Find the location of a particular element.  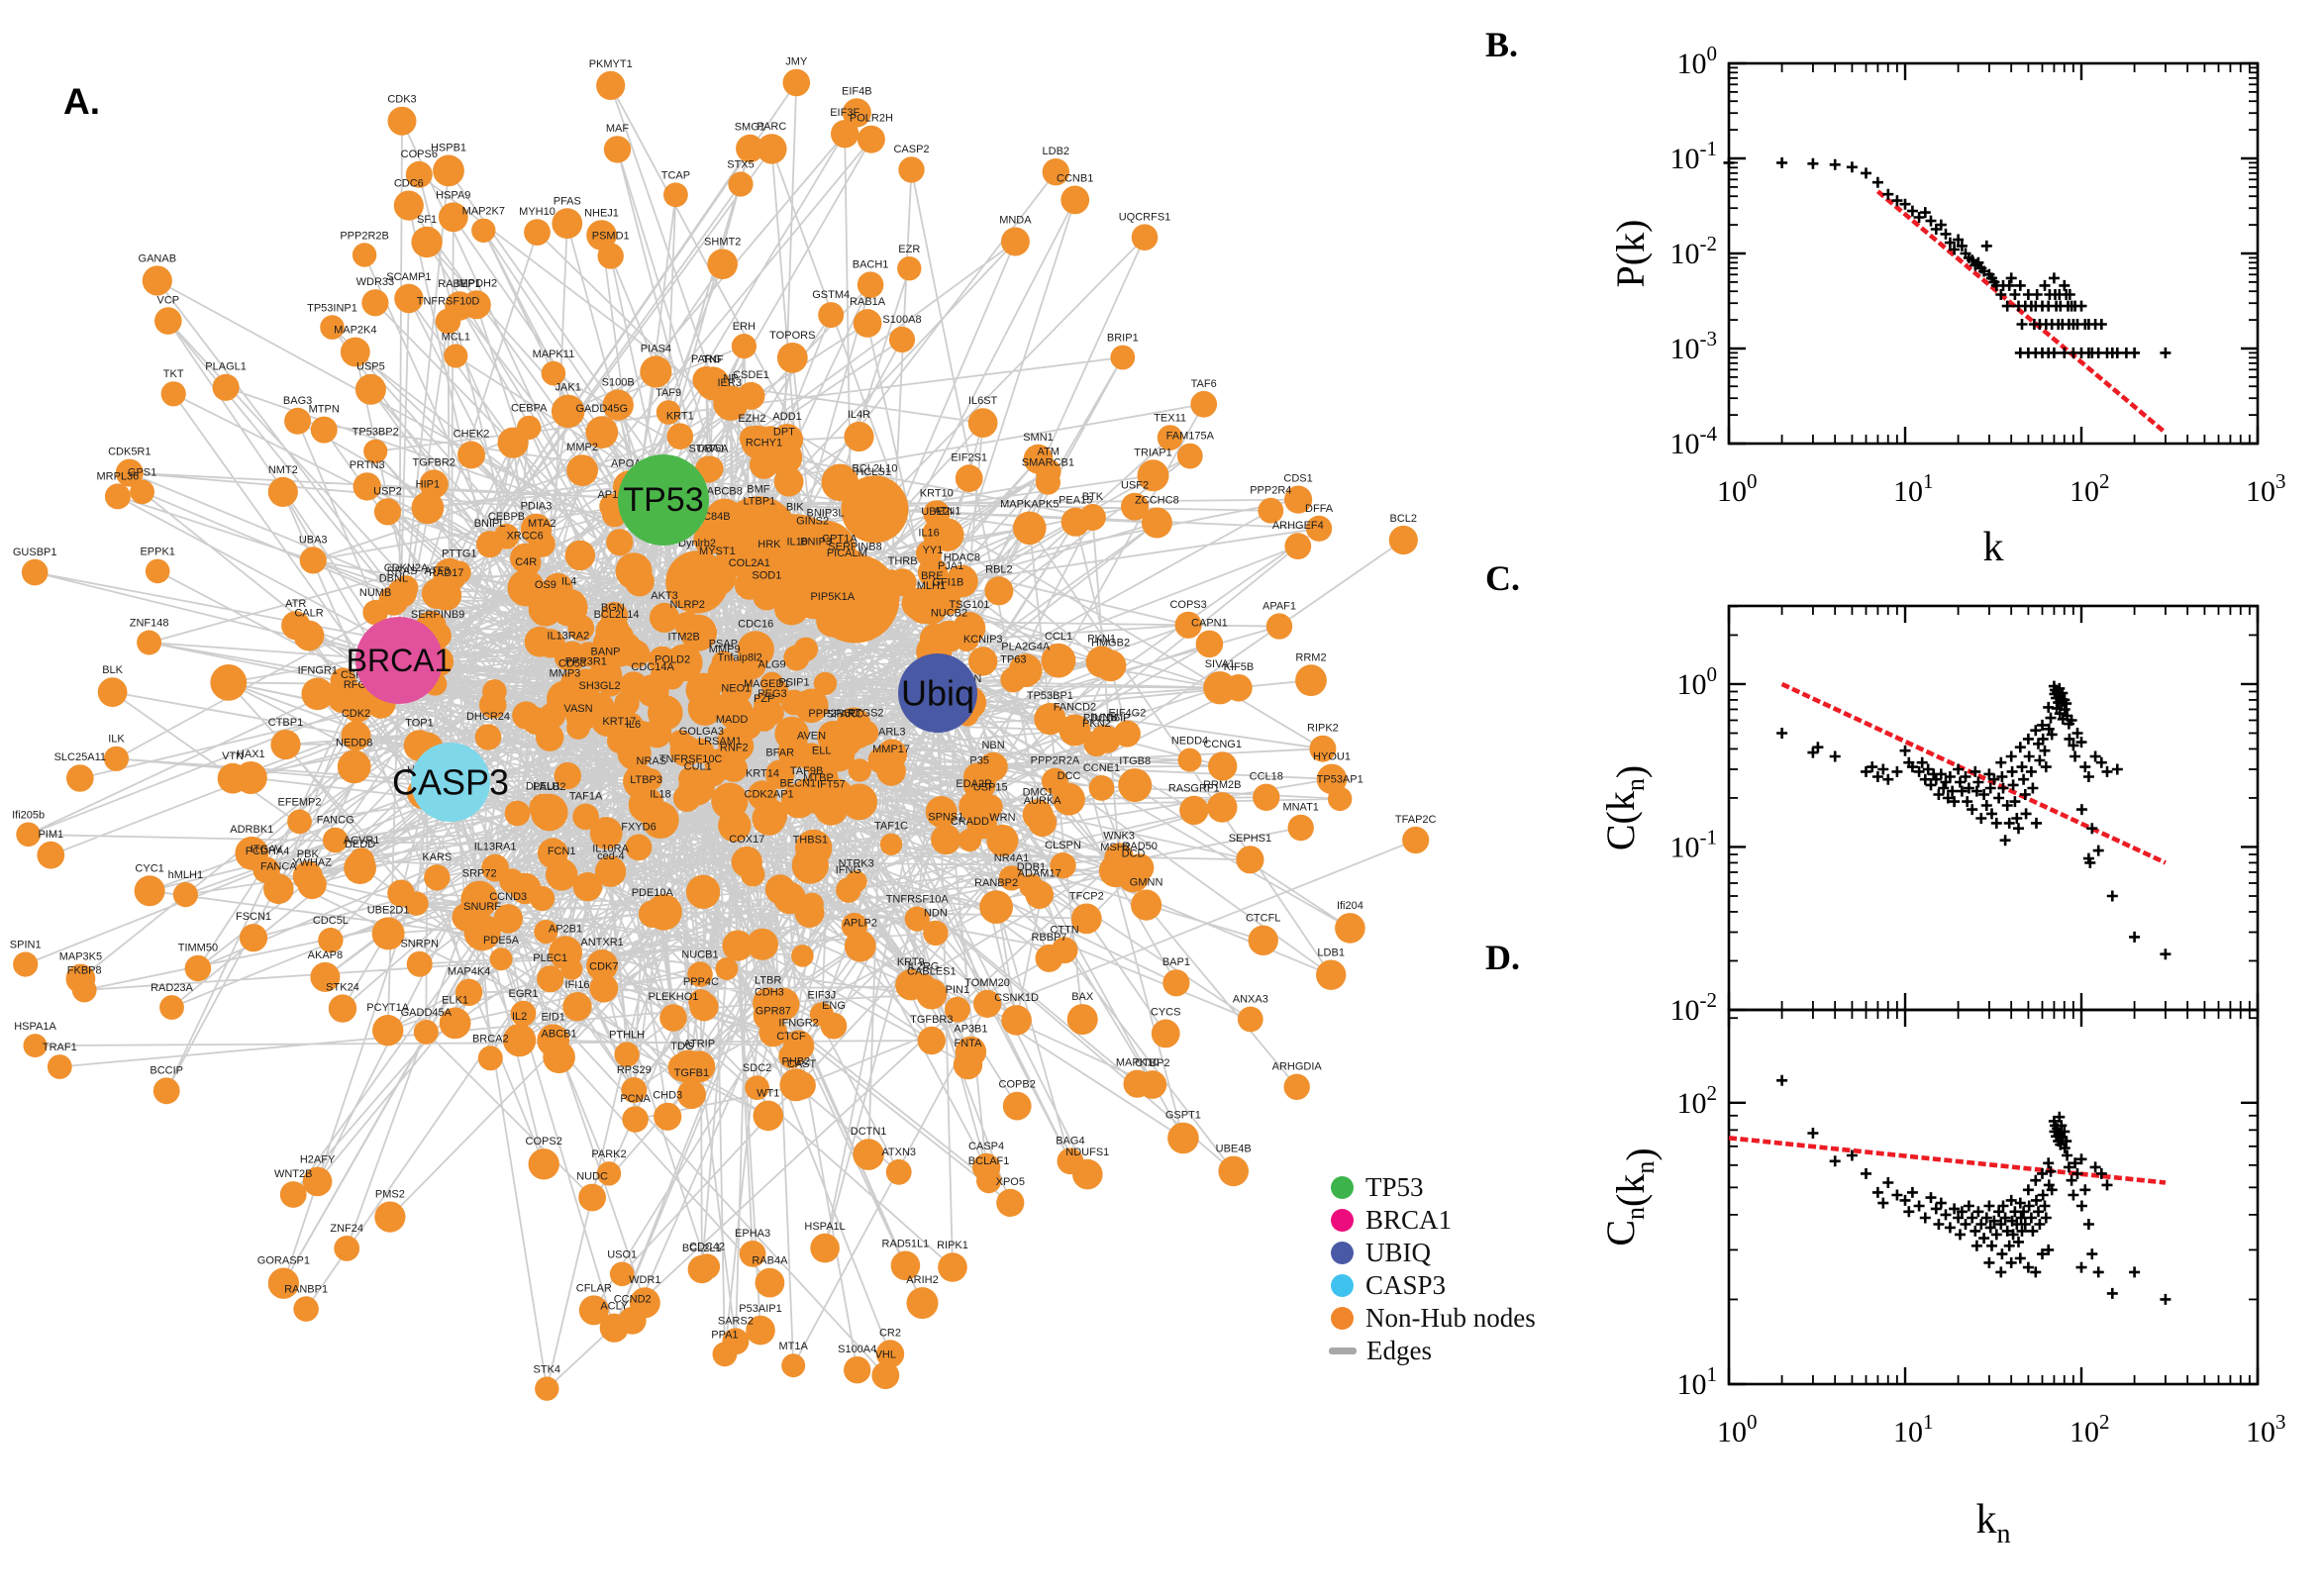

plot-B: 100 10-1 10-2 10-3 10-4 100 101 102 103 k P(k) is located at coordinates (1947, 306).